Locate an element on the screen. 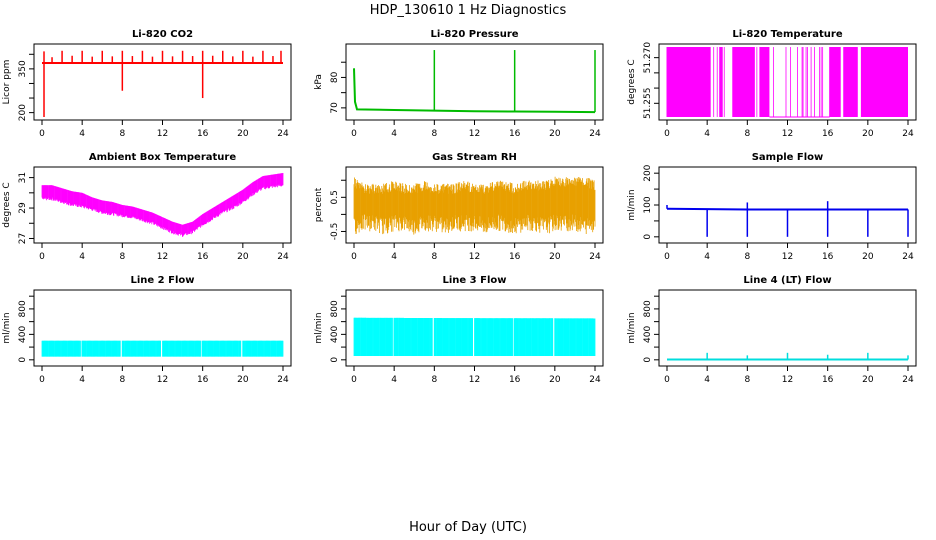 This screenshot has width=936, height=540. panel-title: Li-820 Pressure is located at coordinates (474, 34).